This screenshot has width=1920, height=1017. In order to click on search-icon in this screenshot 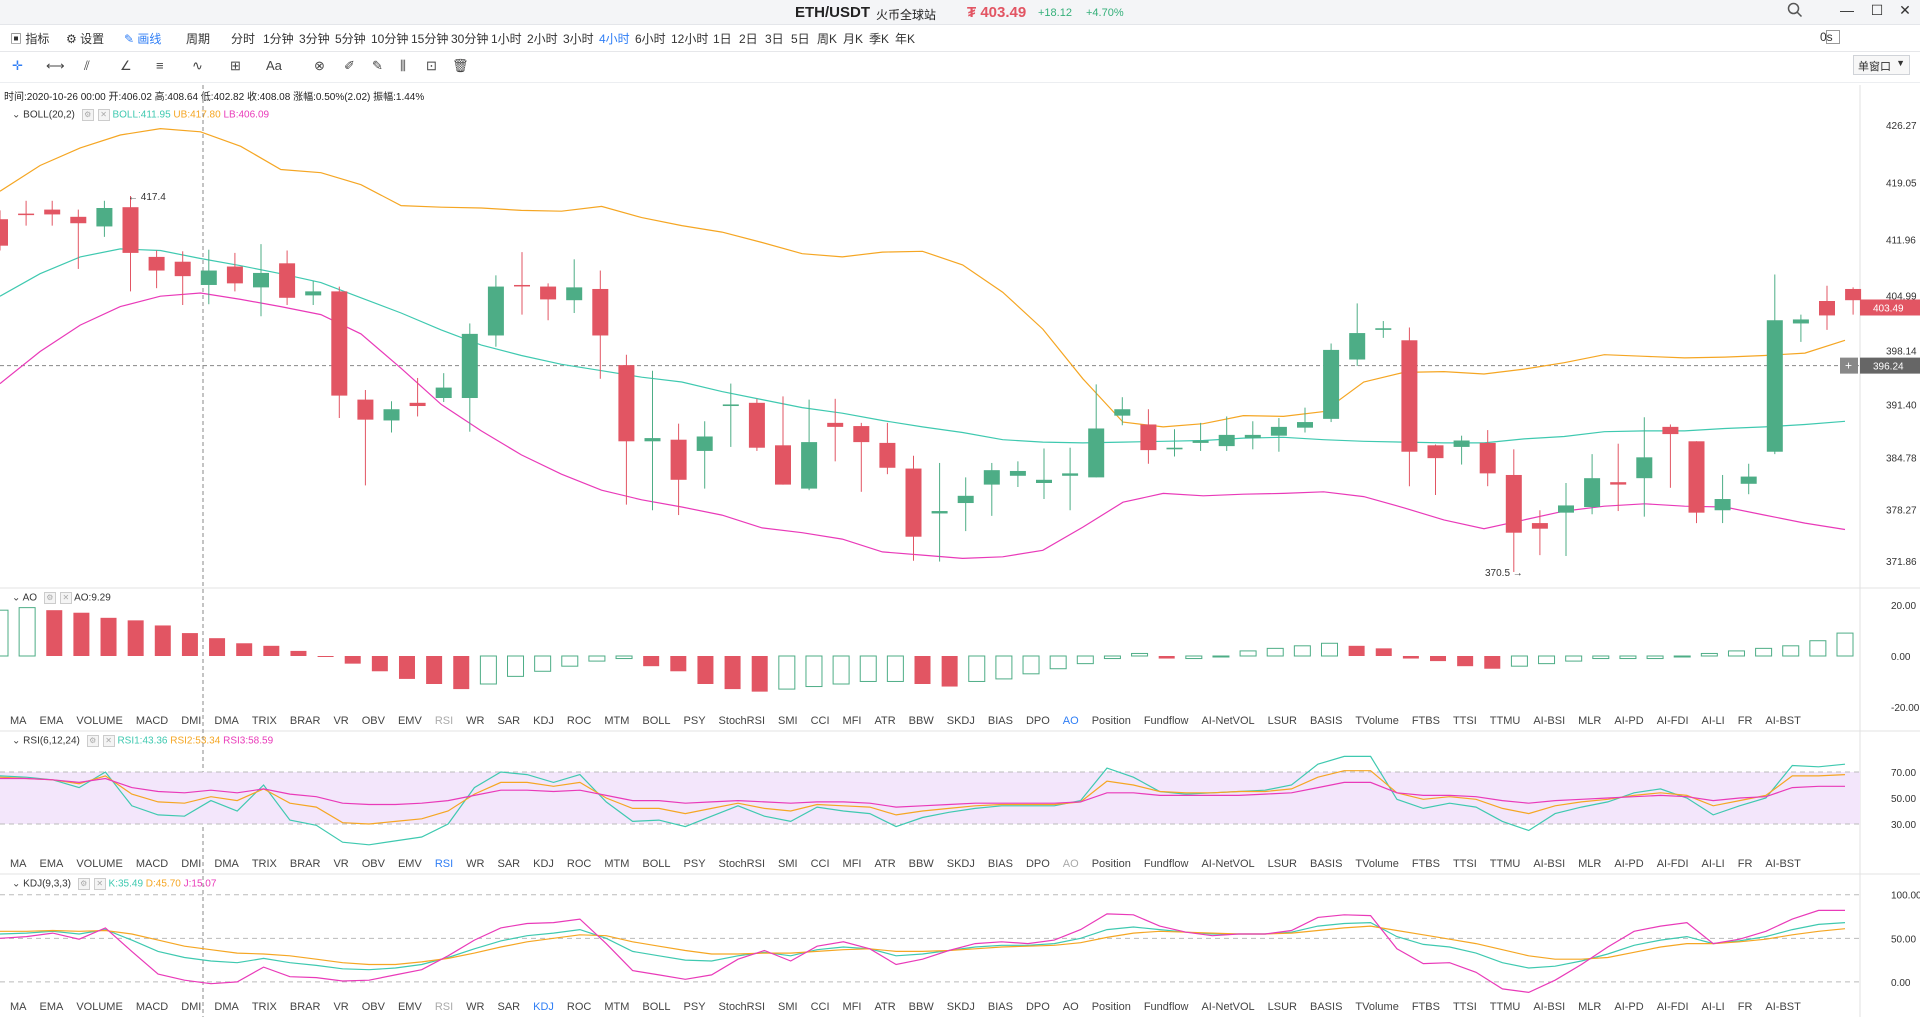, I will do `click(1795, 12)`.